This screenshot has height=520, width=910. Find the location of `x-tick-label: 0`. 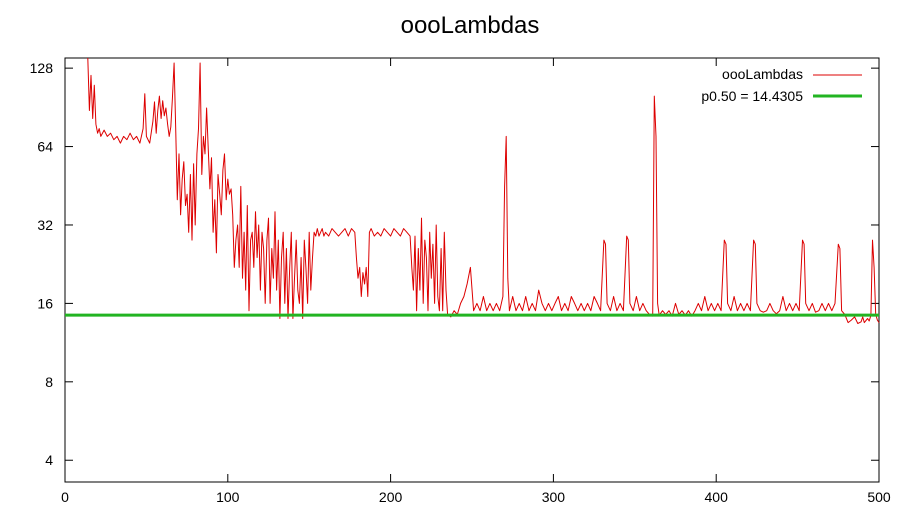

x-tick-label: 0 is located at coordinates (65, 497).